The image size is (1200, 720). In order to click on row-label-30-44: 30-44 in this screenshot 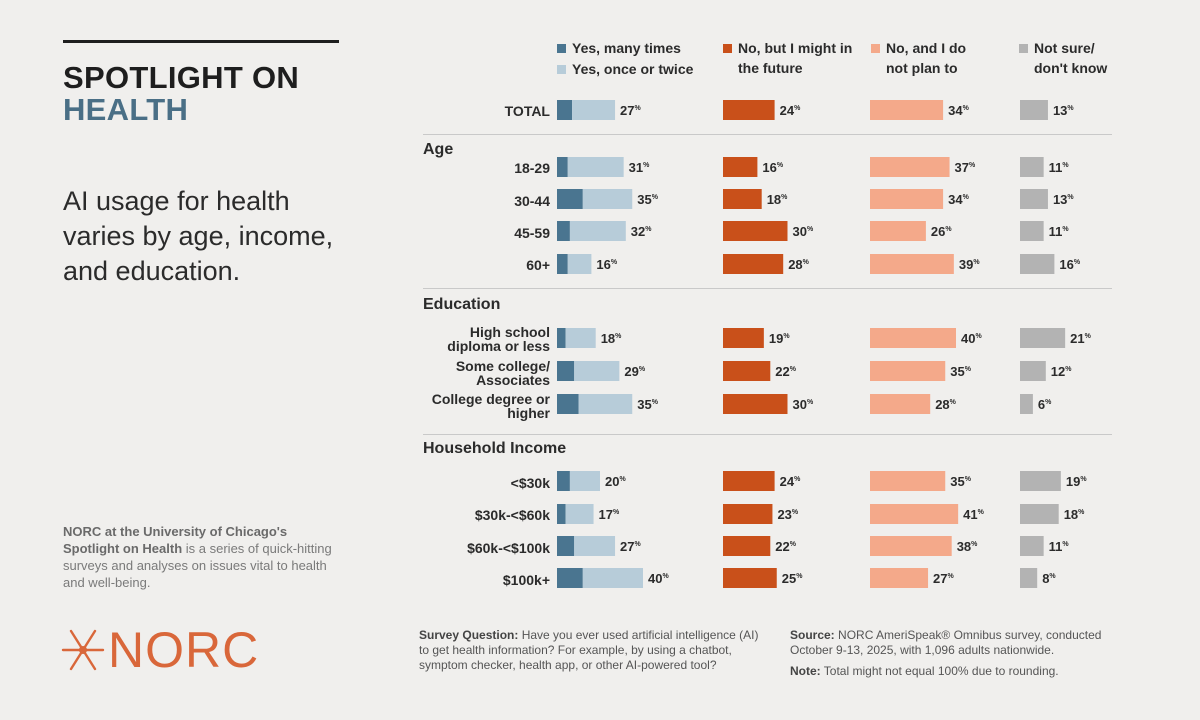, I will do `click(532, 201)`.